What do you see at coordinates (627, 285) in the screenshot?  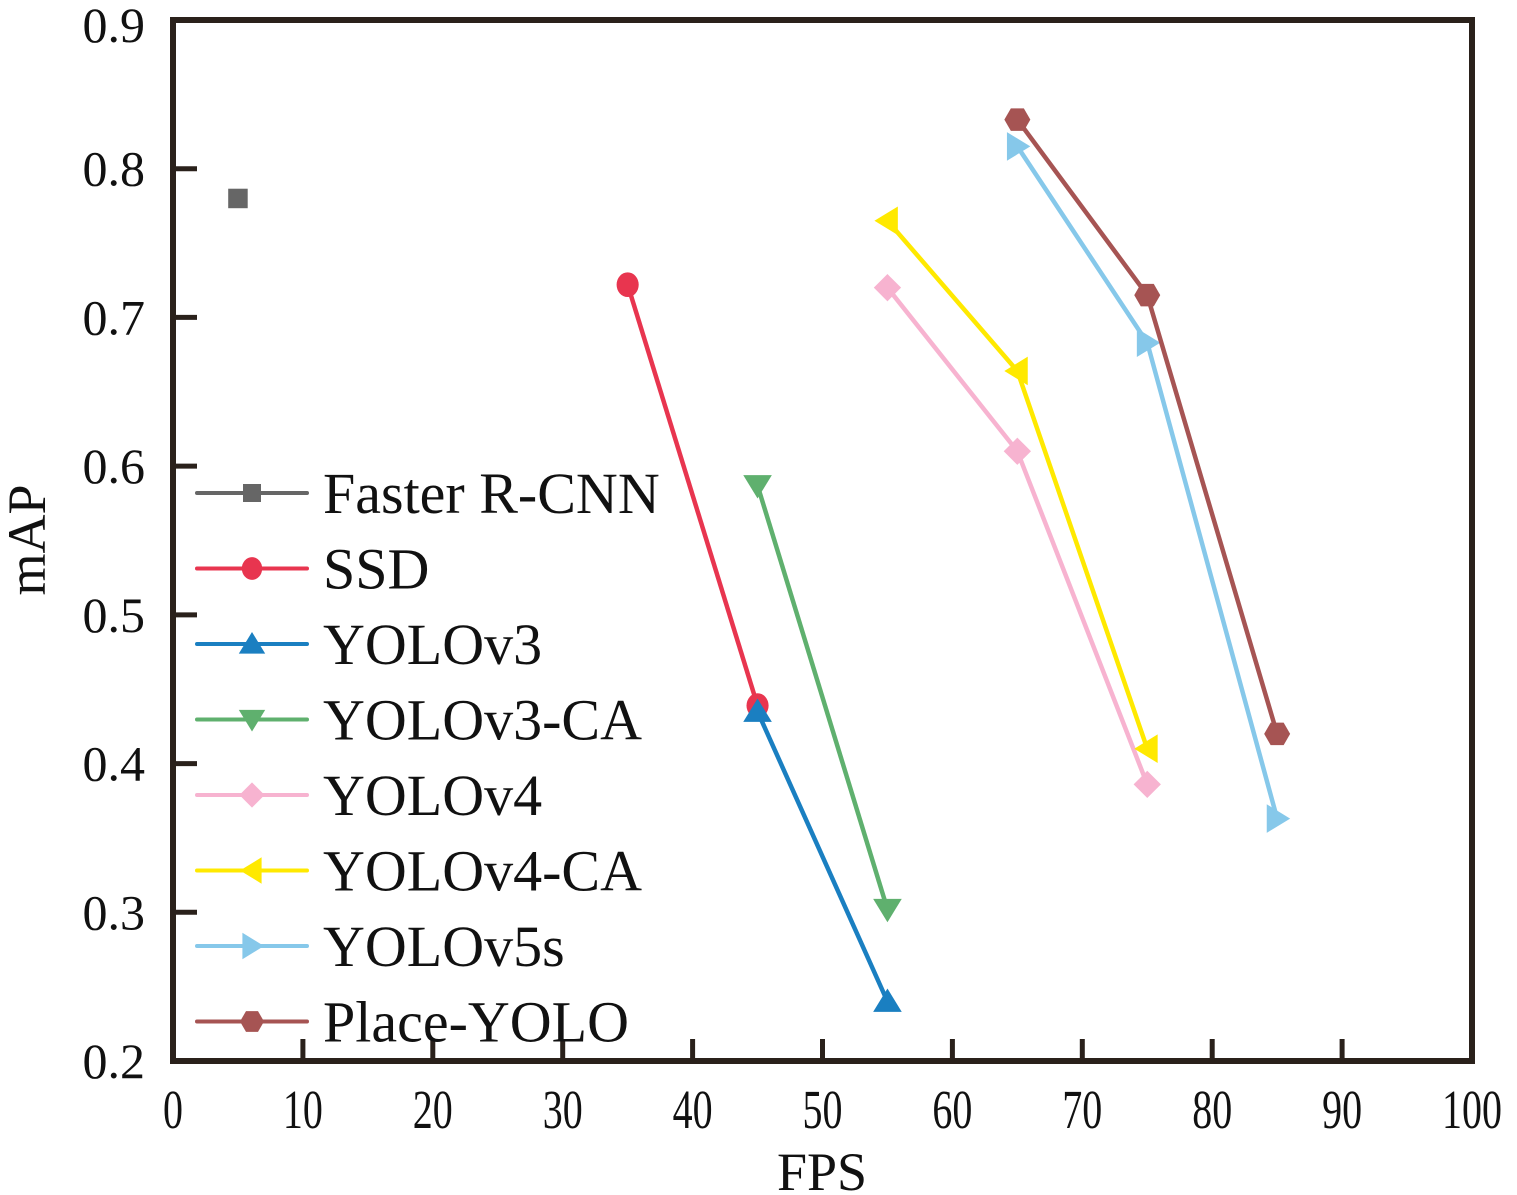 I see `data-point-ssd` at bounding box center [627, 285].